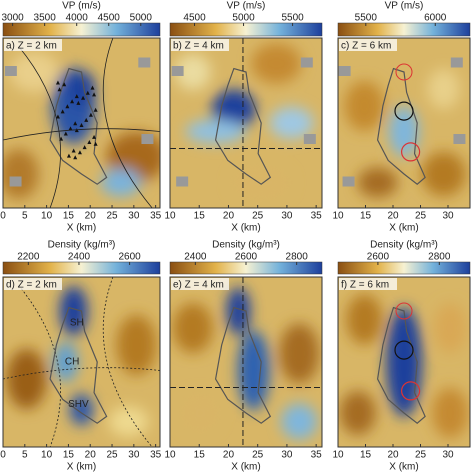  I want to click on colorbar-tick-label: 2800, so click(297, 257).